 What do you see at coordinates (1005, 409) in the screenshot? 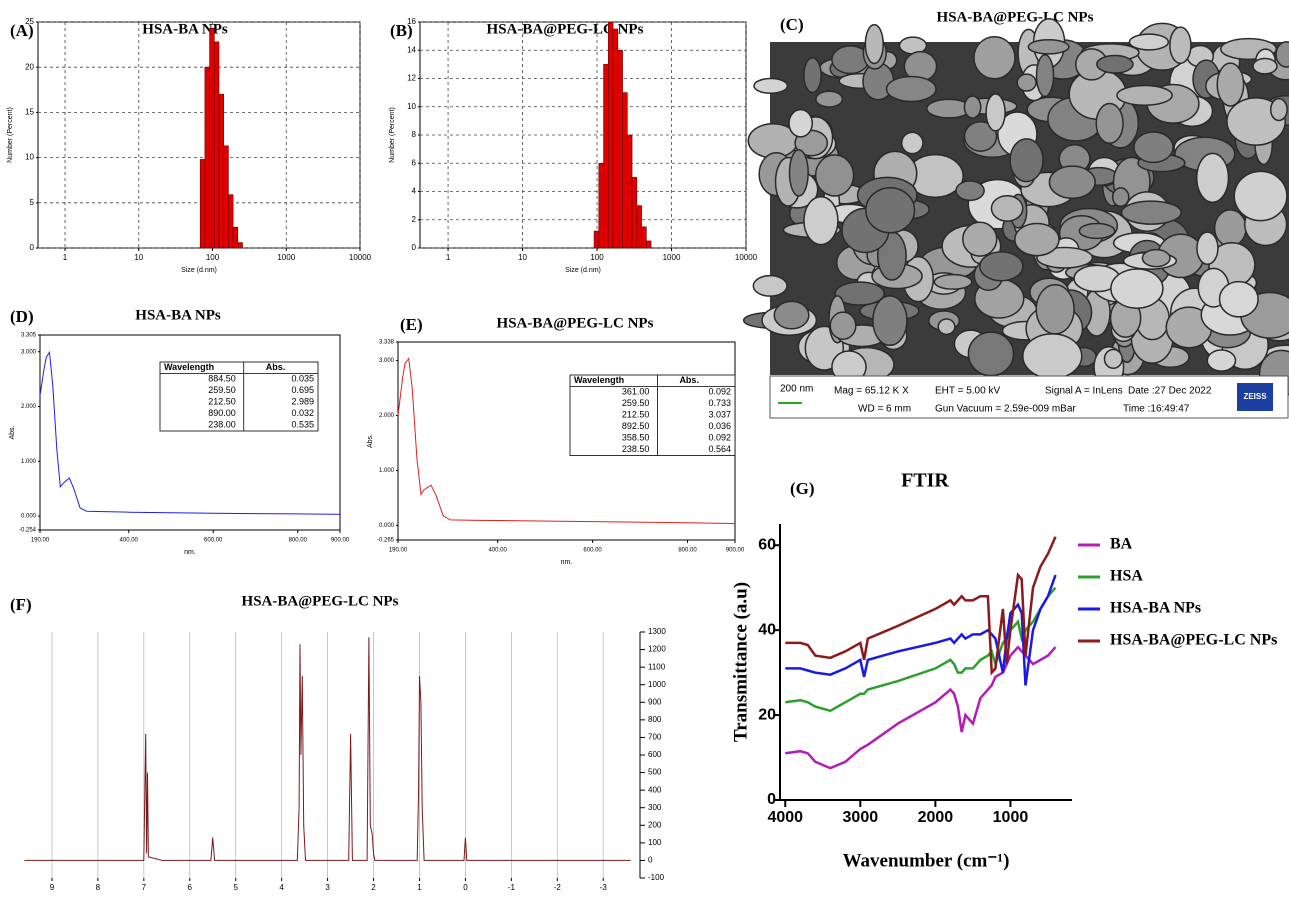
I see `image-info: Gun Vacuum = 2.59e-009 mBar` at bounding box center [1005, 409].